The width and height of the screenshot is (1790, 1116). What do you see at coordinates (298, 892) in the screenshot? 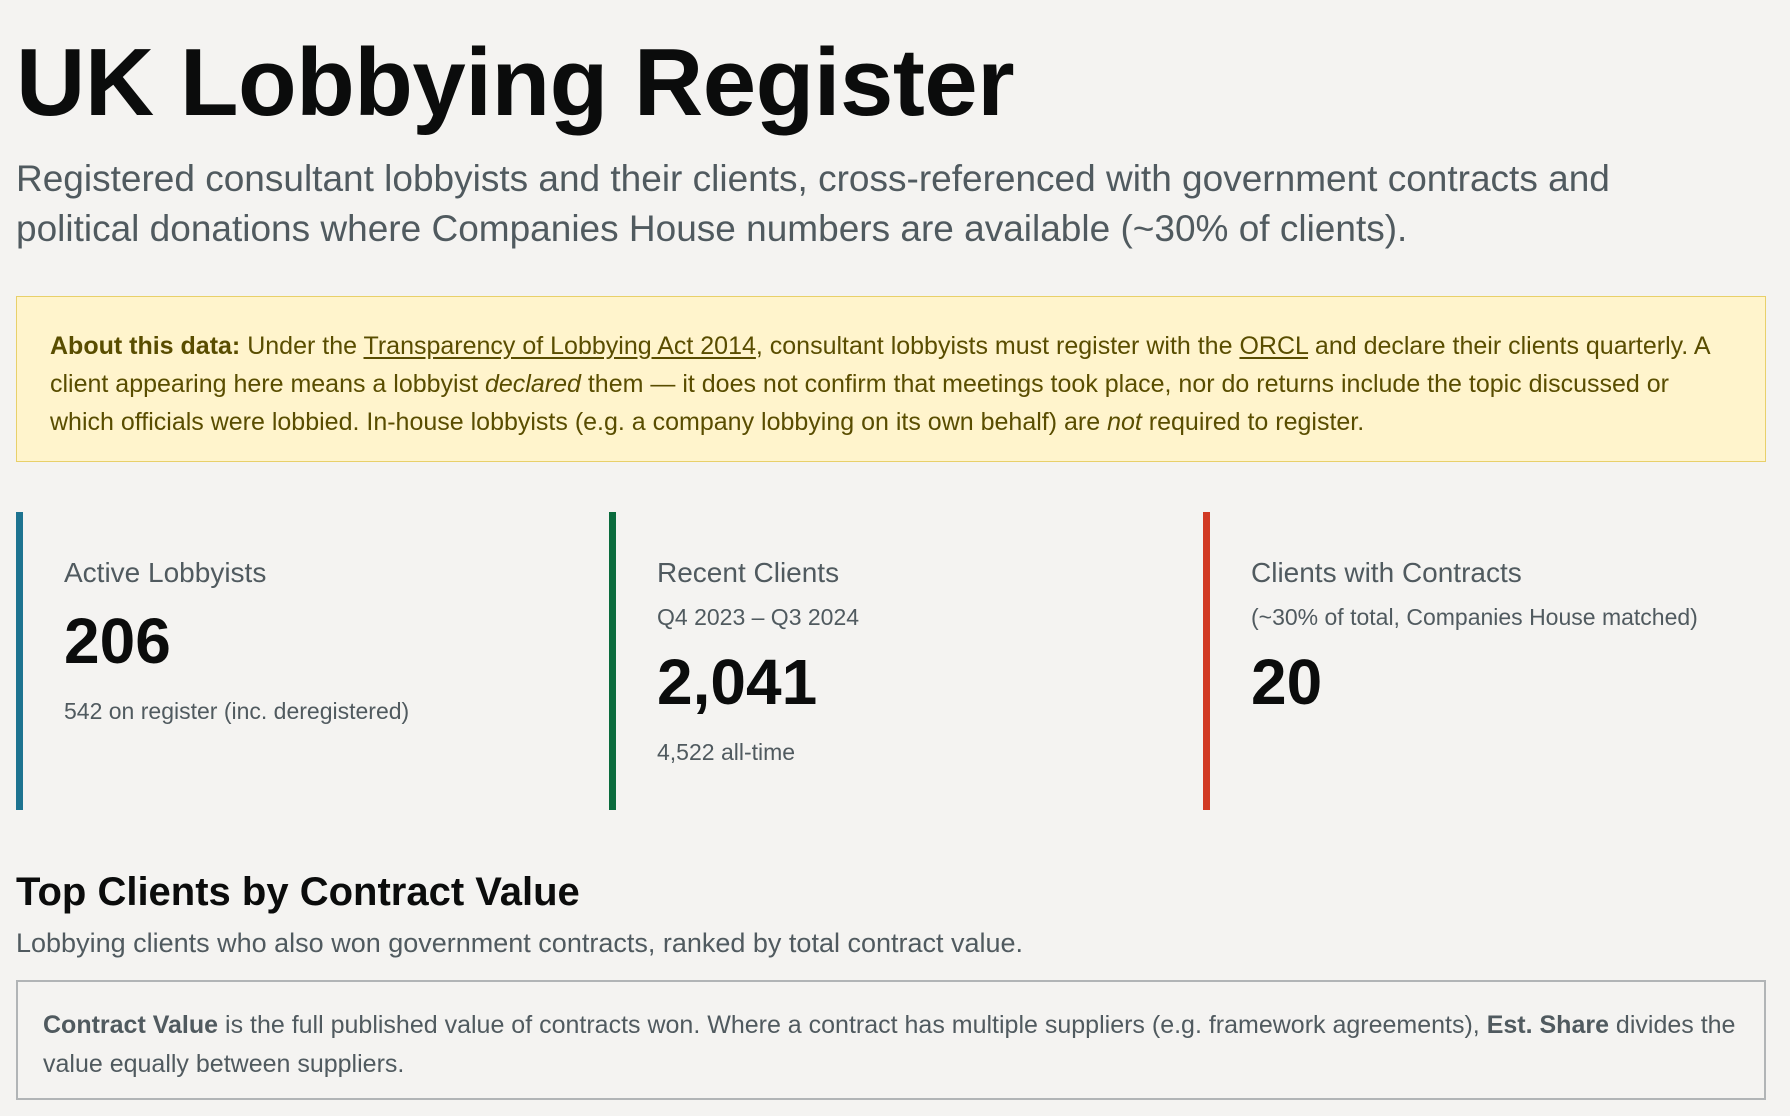
I see `section-title: Top Clients by Contract Value` at bounding box center [298, 892].